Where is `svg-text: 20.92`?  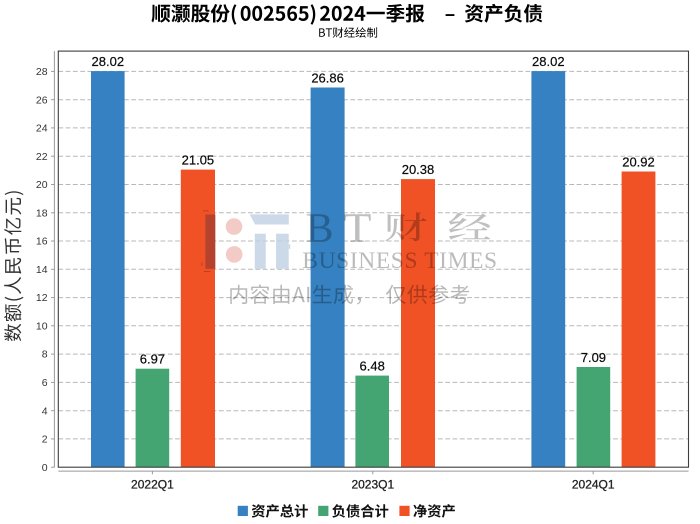 svg-text: 20.92 is located at coordinates (638, 162).